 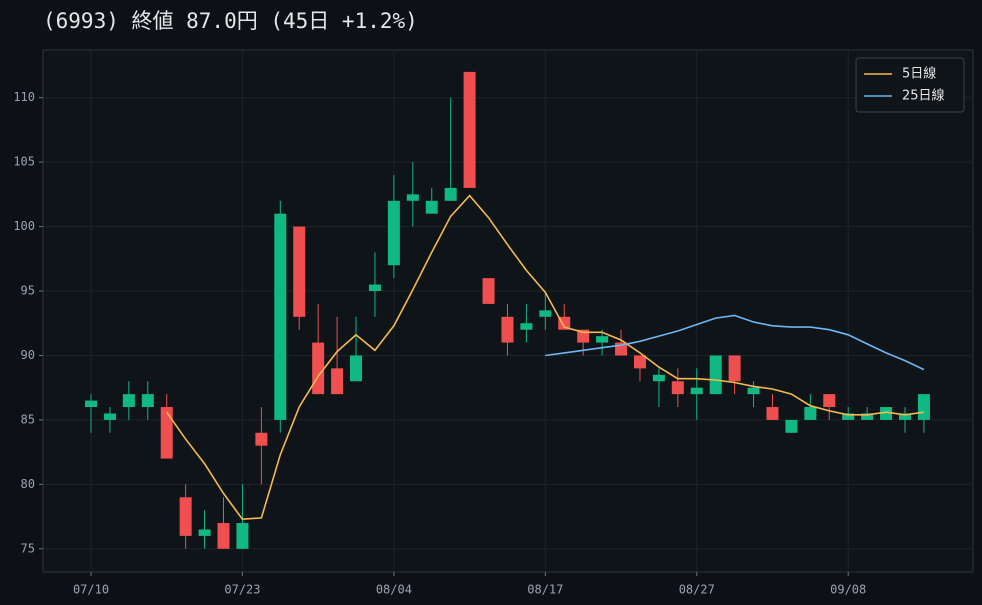 What do you see at coordinates (545, 590) in the screenshot?
I see `x-tick-label: 08/17` at bounding box center [545, 590].